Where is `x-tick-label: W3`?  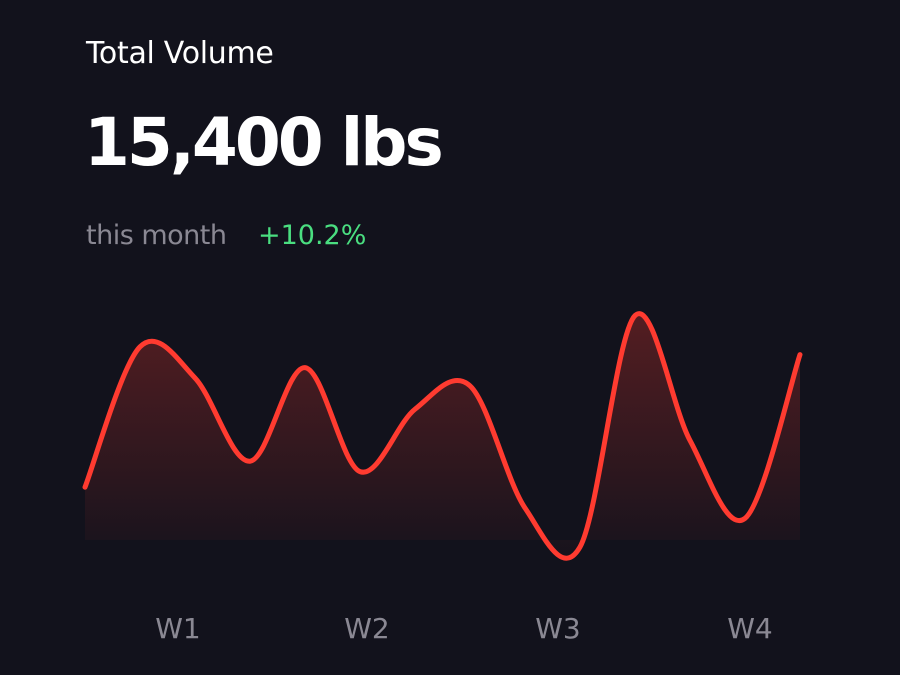
x-tick-label: W3 is located at coordinates (558, 628).